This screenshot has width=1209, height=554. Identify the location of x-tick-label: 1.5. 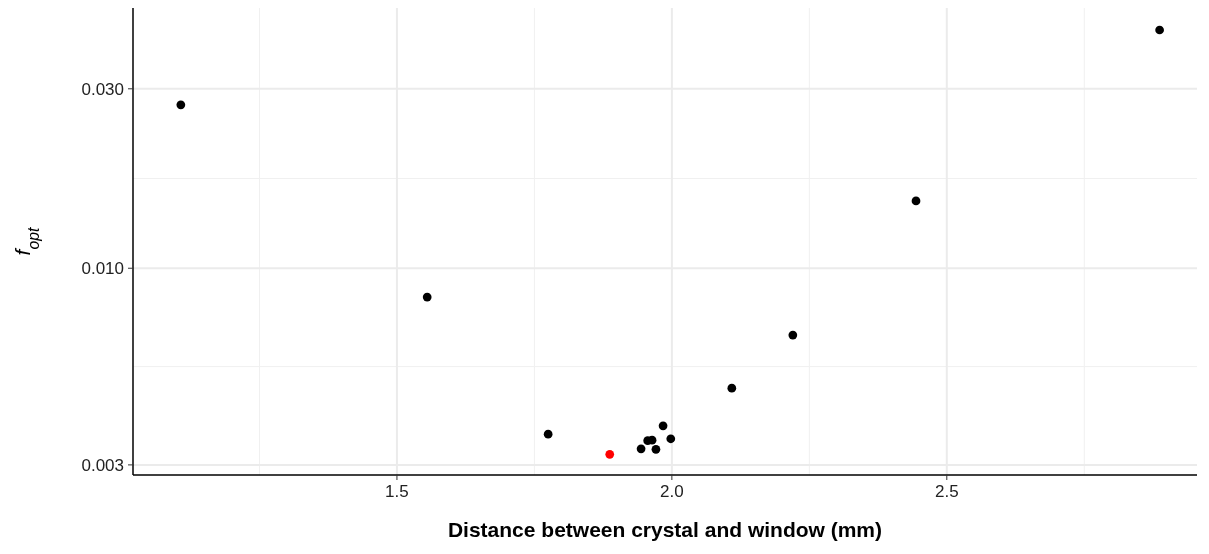
(397, 491).